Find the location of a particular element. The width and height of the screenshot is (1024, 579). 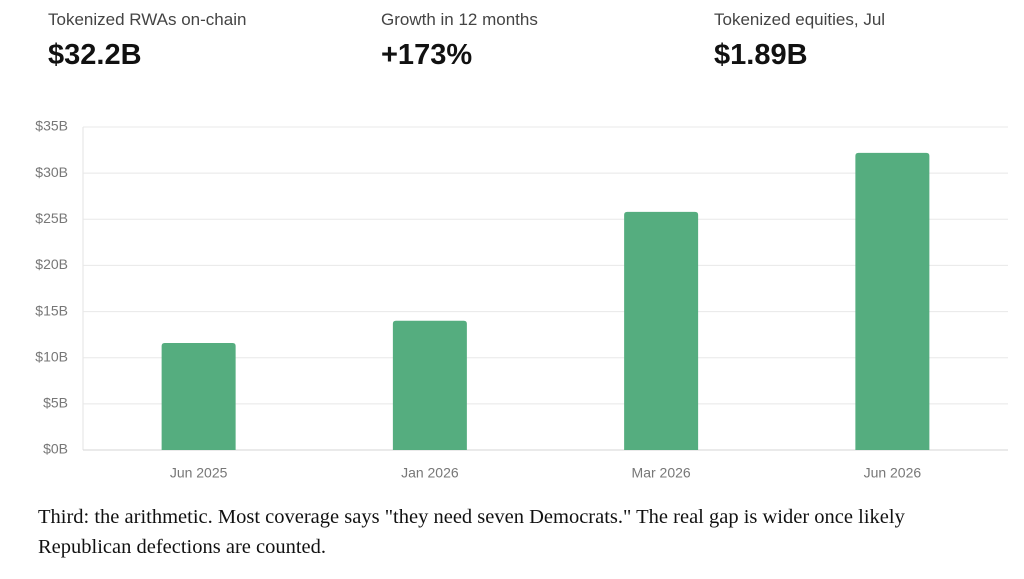

stat-label: Tokenized equities, Jul is located at coordinates (800, 19).